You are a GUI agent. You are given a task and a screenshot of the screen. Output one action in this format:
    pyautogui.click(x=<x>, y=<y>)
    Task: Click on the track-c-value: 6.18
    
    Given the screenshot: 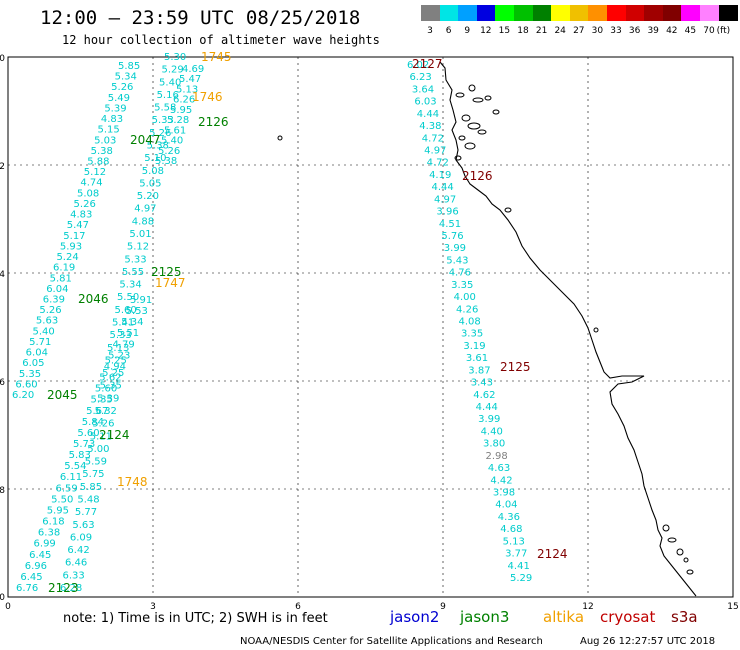 What is the action you would take?
    pyautogui.click(x=53, y=522)
    